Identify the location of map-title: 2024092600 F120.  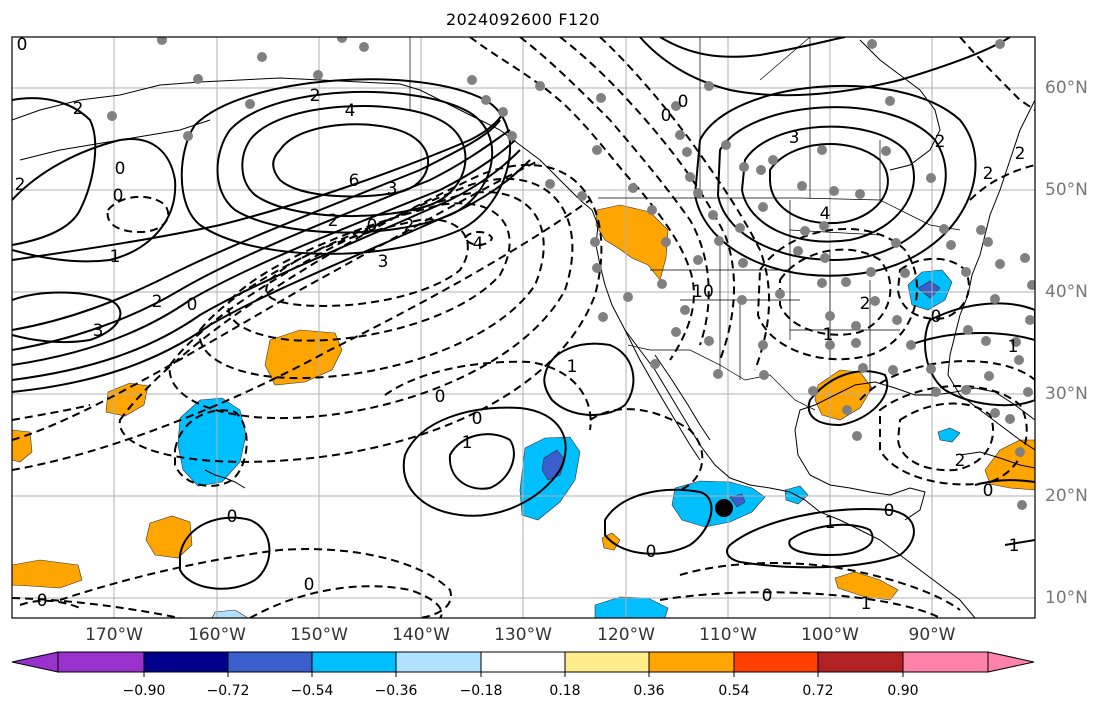
(523, 19).